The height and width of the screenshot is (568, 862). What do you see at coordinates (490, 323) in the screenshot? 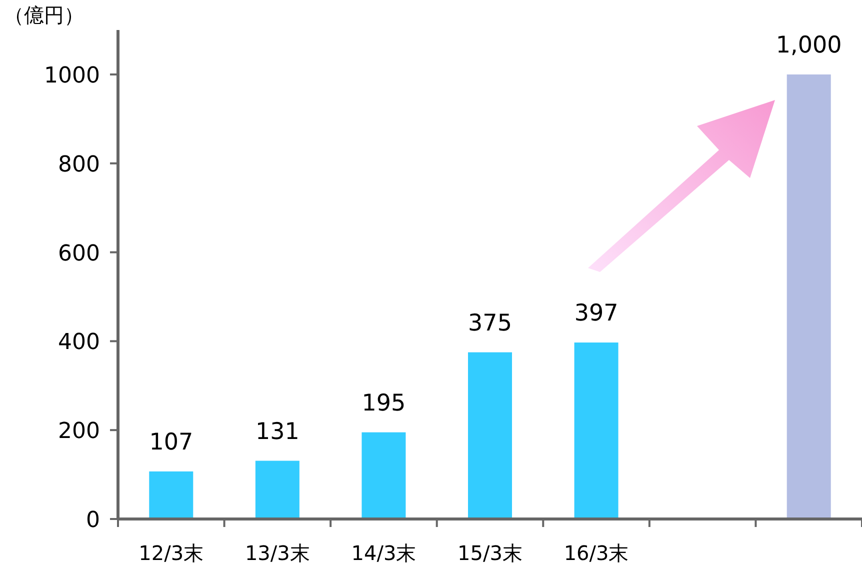
I see `data-label: 375` at bounding box center [490, 323].